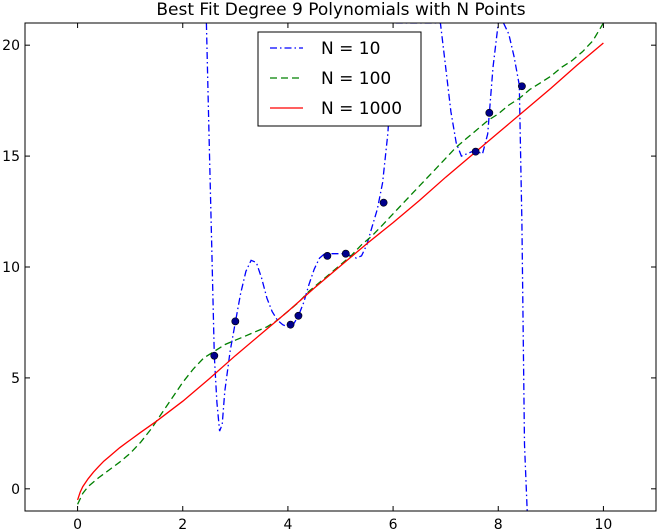 This screenshot has width=658, height=532. What do you see at coordinates (350, 49) in the screenshot?
I see `legend-label-1: N = 10` at bounding box center [350, 49].